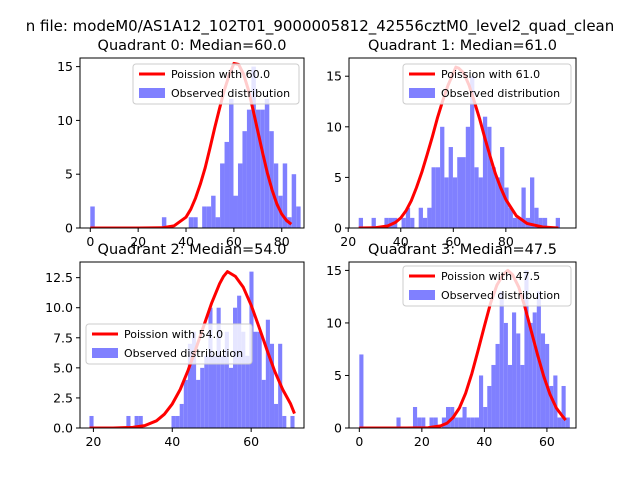  Describe the element at coordinates (462, 46) in the screenshot. I see `panel-title: Quadrant 1: Median=61.0` at that location.